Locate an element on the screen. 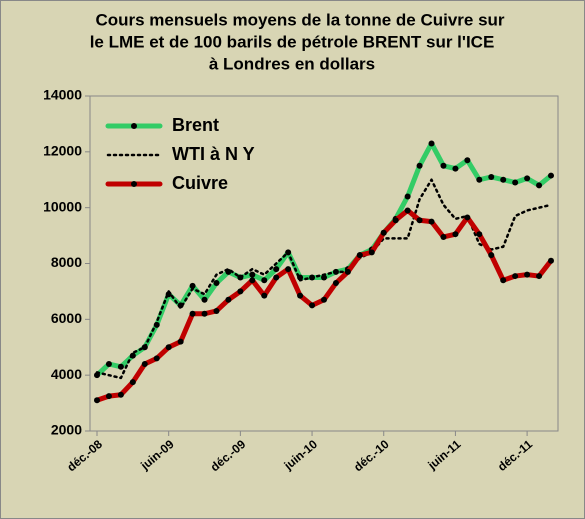 This screenshot has width=585, height=519. x-tick-label: déc.-08 is located at coordinates (84, 456).